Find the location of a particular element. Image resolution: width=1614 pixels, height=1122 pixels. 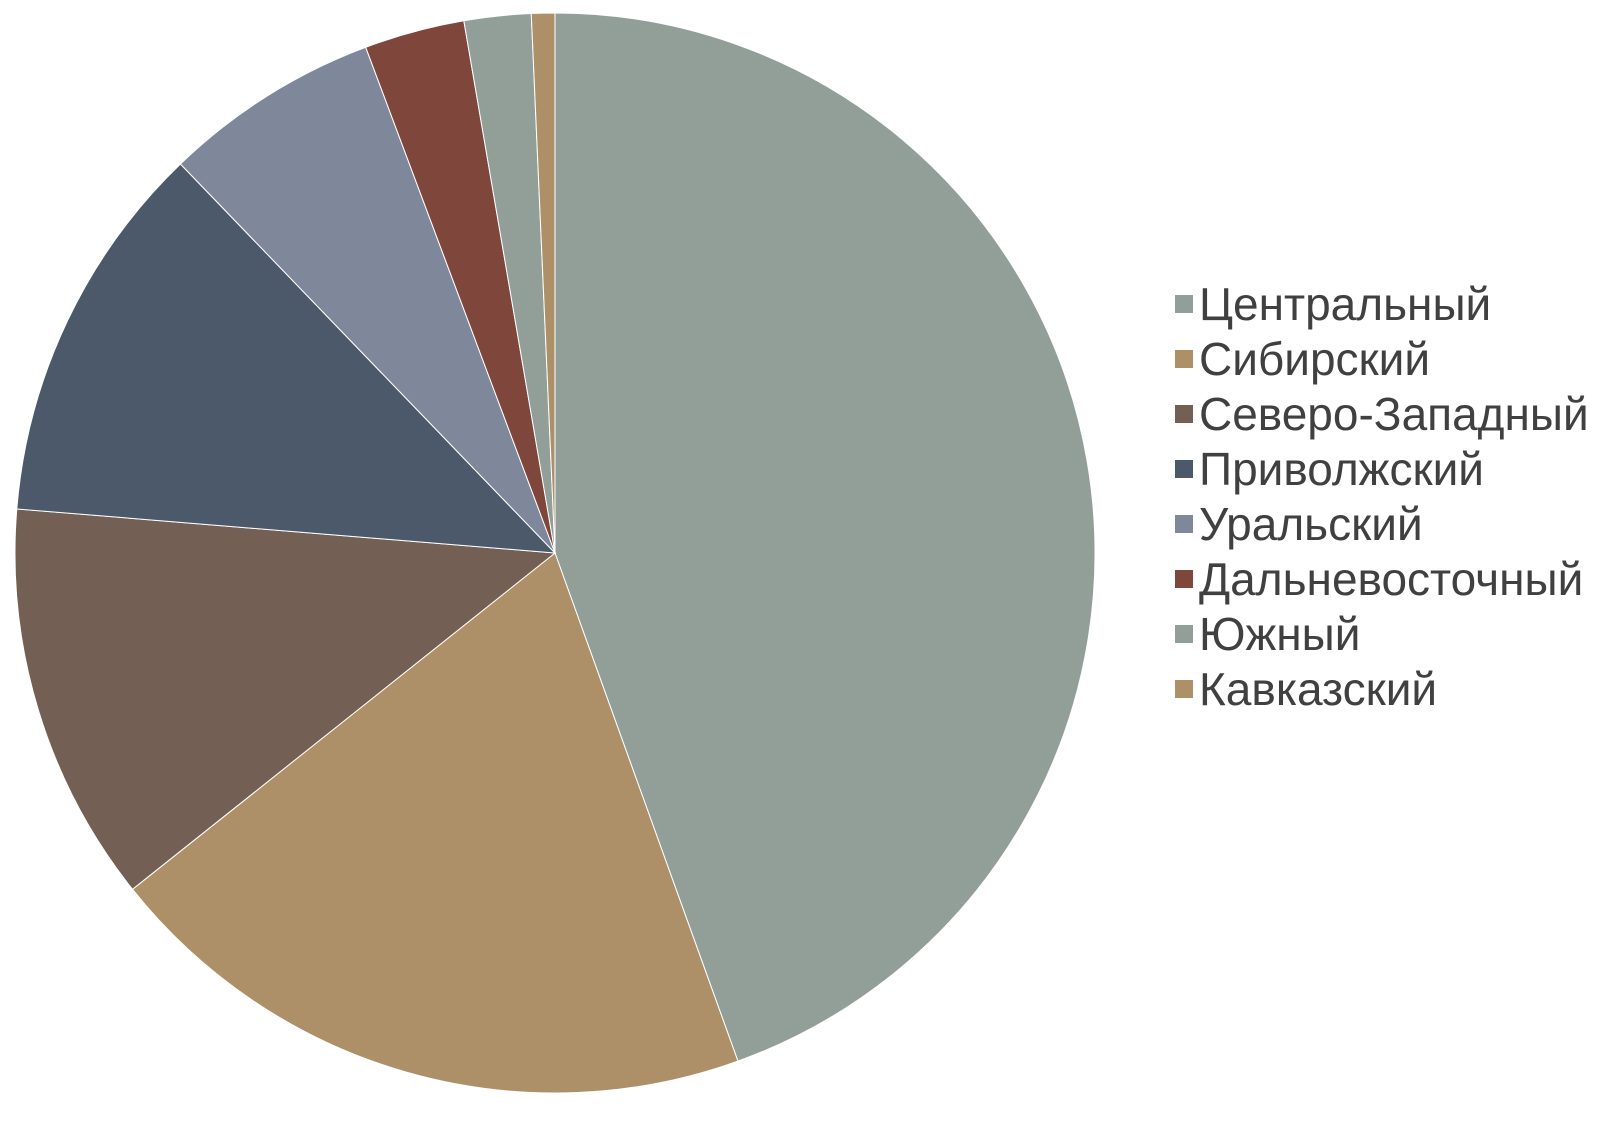

legend-label: Южный is located at coordinates (1280, 633).